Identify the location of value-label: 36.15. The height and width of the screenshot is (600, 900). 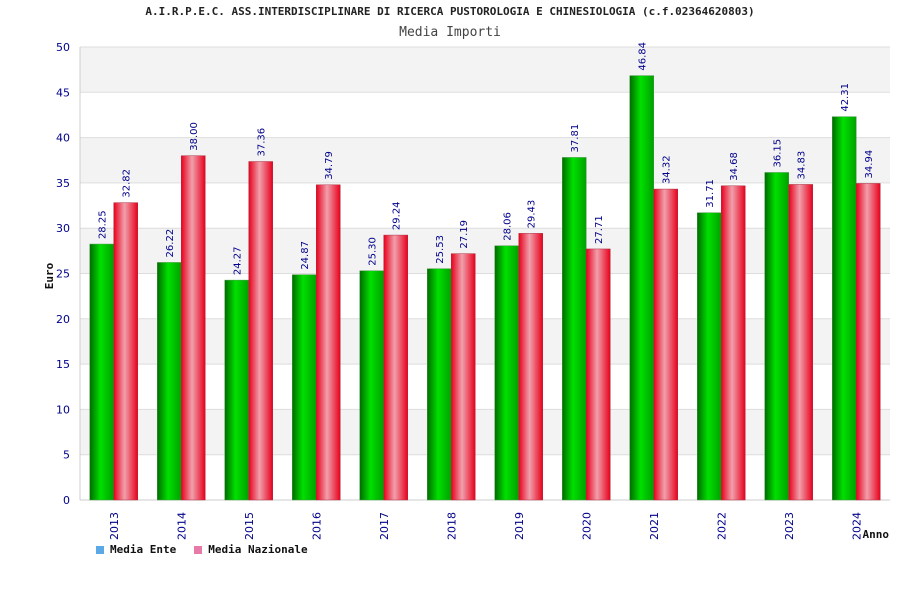
(778, 153).